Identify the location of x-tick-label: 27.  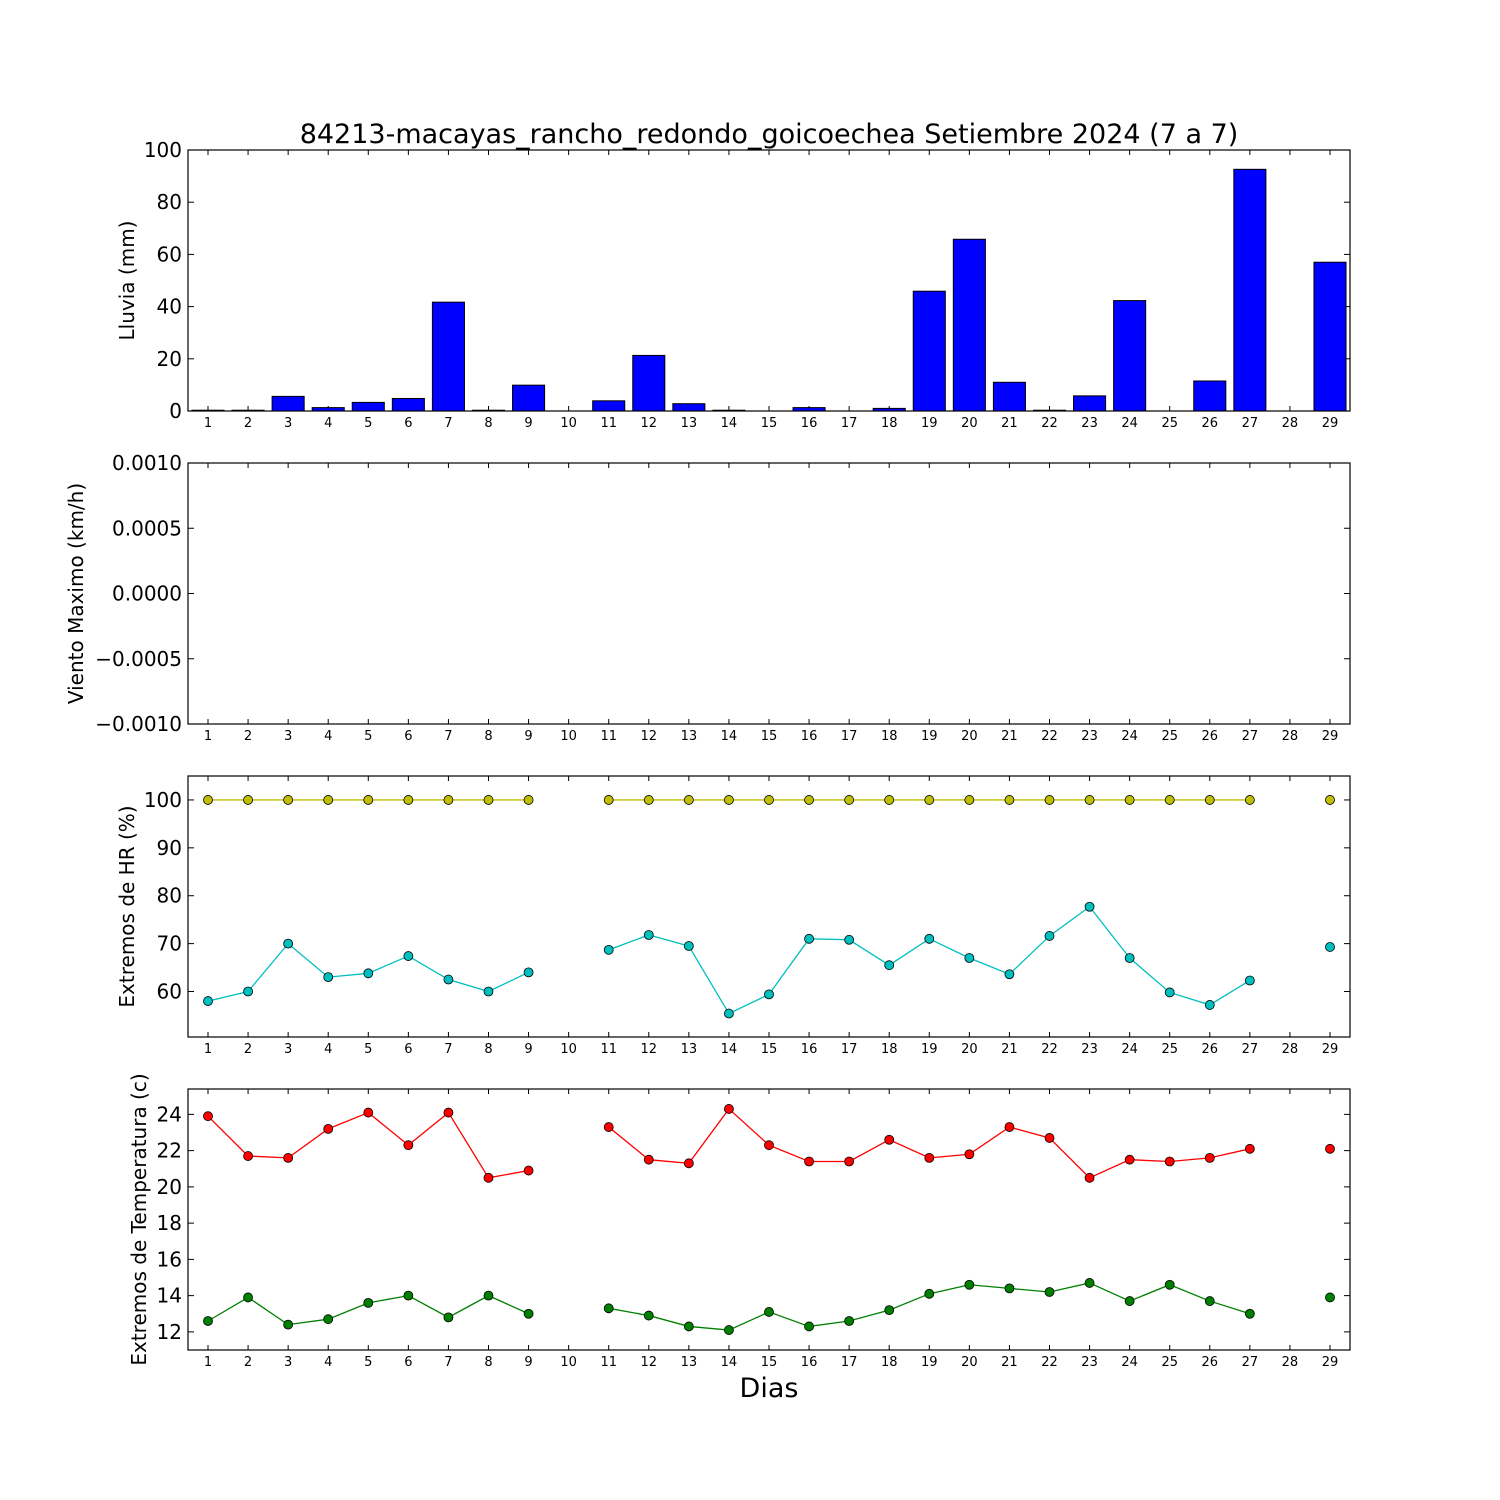
(1250, 1049).